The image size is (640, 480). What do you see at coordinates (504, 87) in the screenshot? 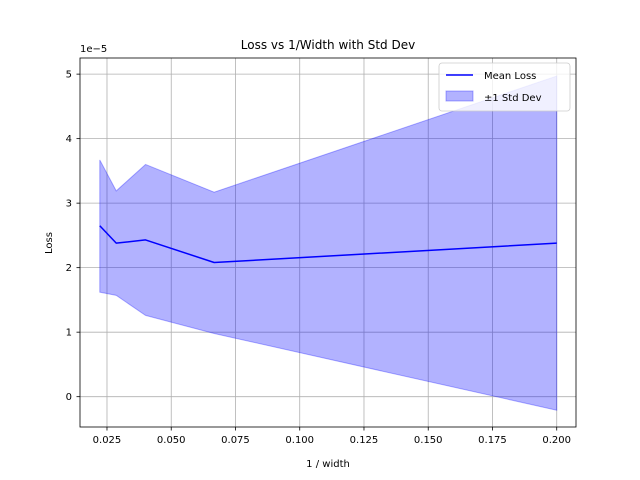
I see `legend: Mean Loss ±1 Std Dev` at bounding box center [504, 87].